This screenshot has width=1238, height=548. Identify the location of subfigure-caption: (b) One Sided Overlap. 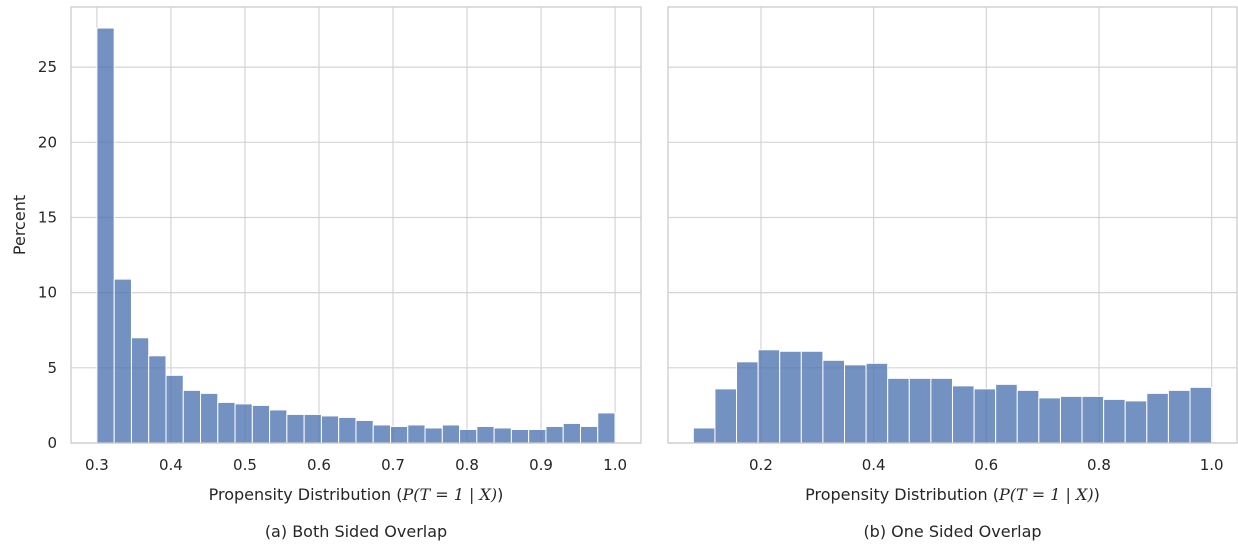
(952, 531).